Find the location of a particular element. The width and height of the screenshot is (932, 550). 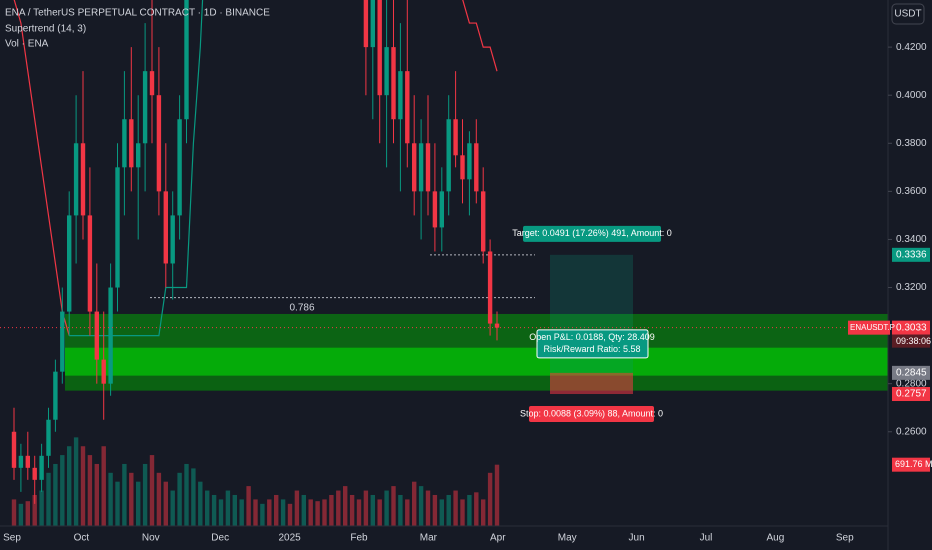

price-badge-label: 0.2845 is located at coordinates (911, 373).